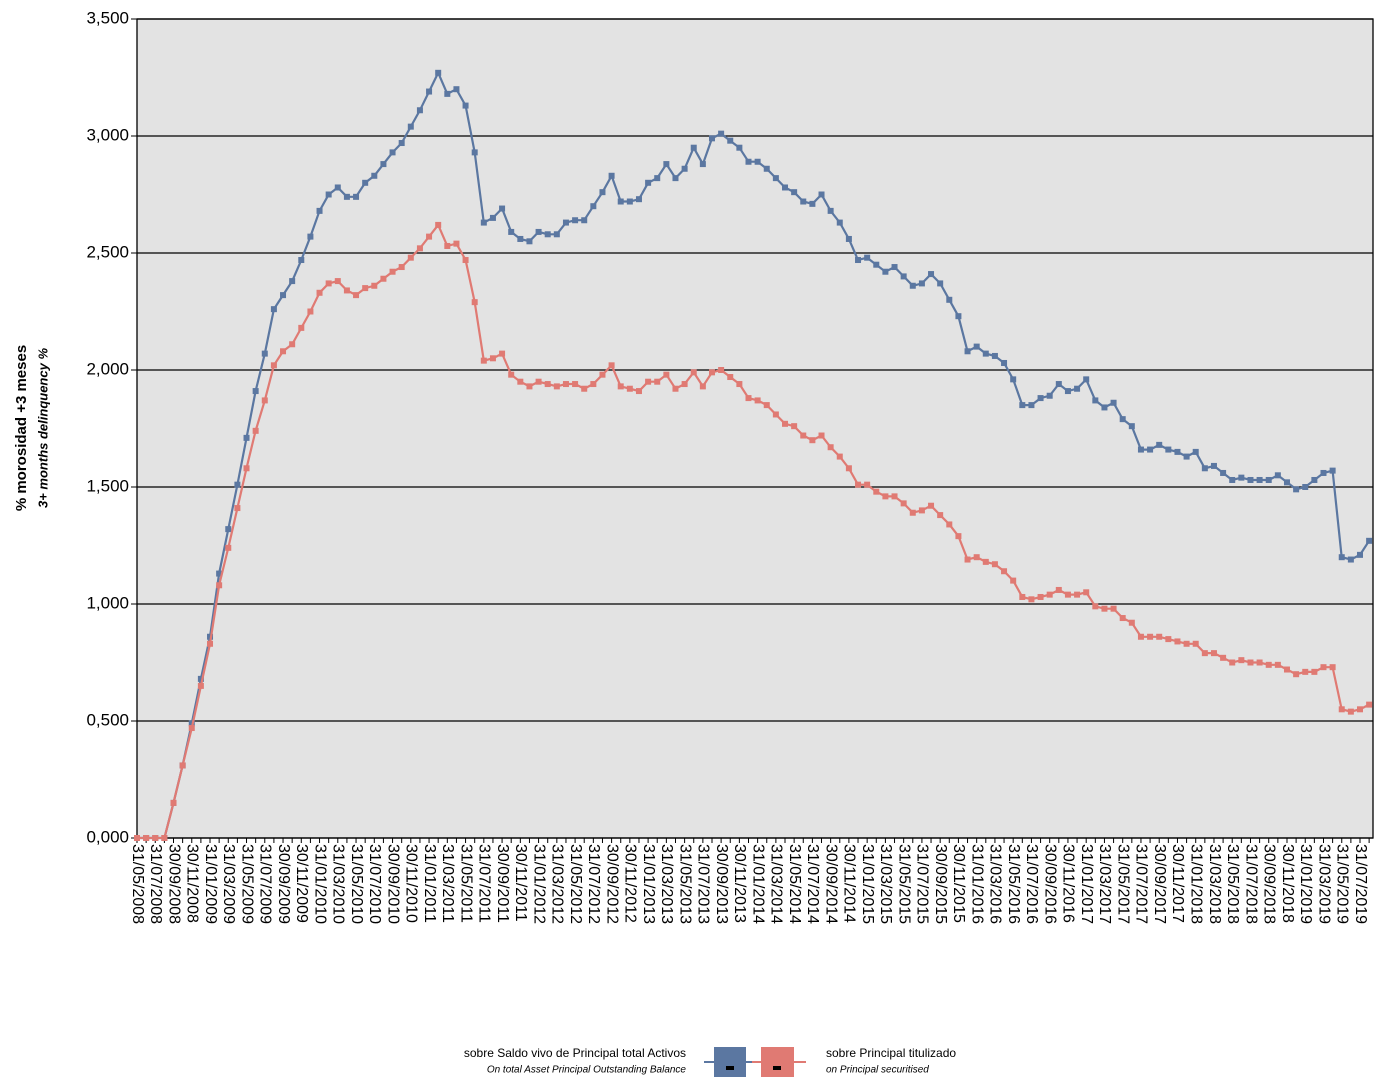 Image resolution: width=1382 pixels, height=1079 pixels. What do you see at coordinates (465, 883) in the screenshot?
I see `x-tick-label: 31/05/2011` at bounding box center [465, 883].